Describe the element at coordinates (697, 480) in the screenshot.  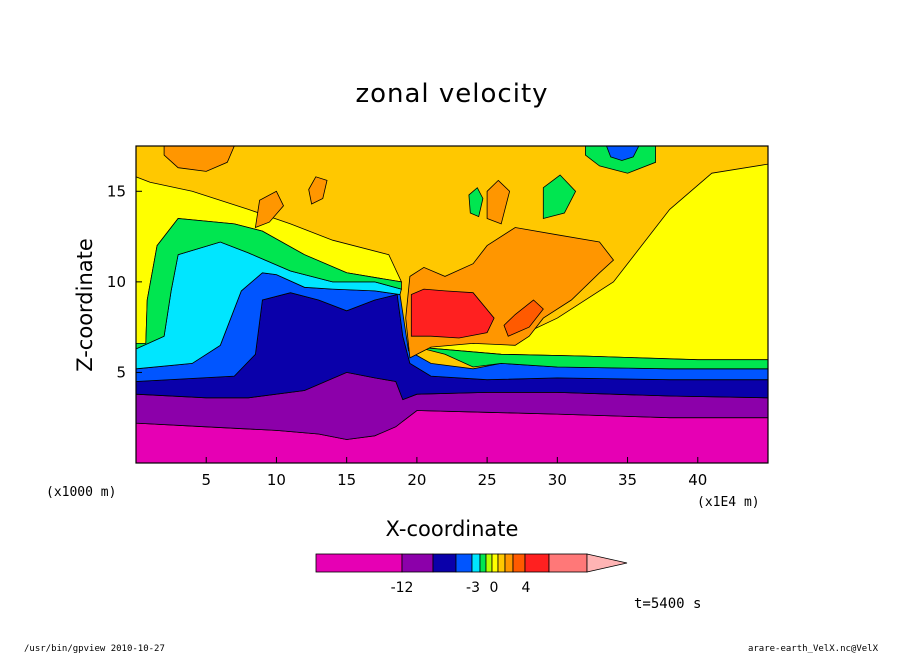
I see `x-tick-label: 40` at that location.